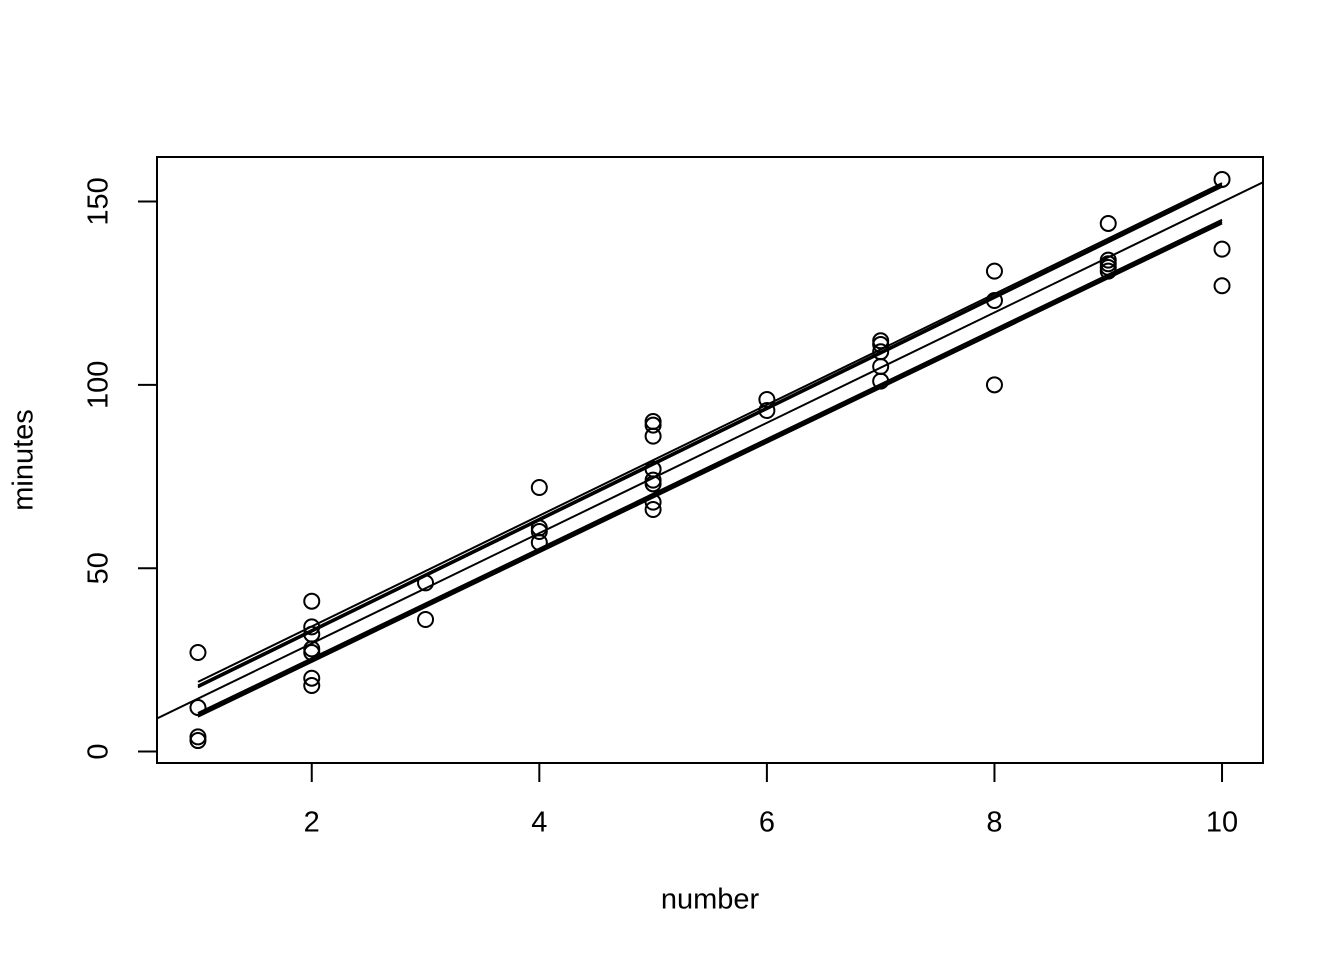  What do you see at coordinates (24, 460) in the screenshot?
I see `y-axis-label: minutes` at bounding box center [24, 460].